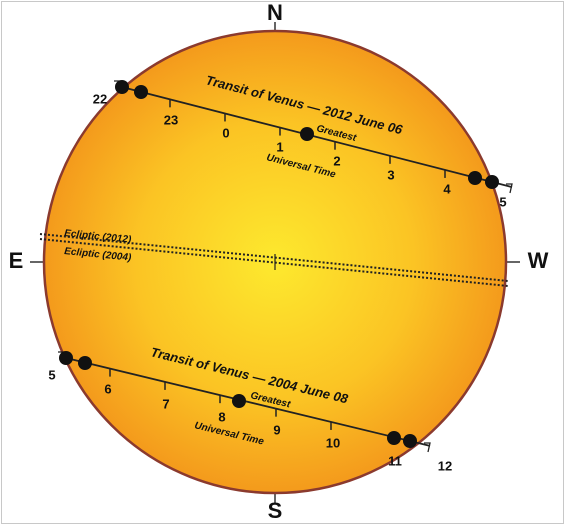  What do you see at coordinates (275, 12) in the screenshot?
I see `compass-label: N` at bounding box center [275, 12].